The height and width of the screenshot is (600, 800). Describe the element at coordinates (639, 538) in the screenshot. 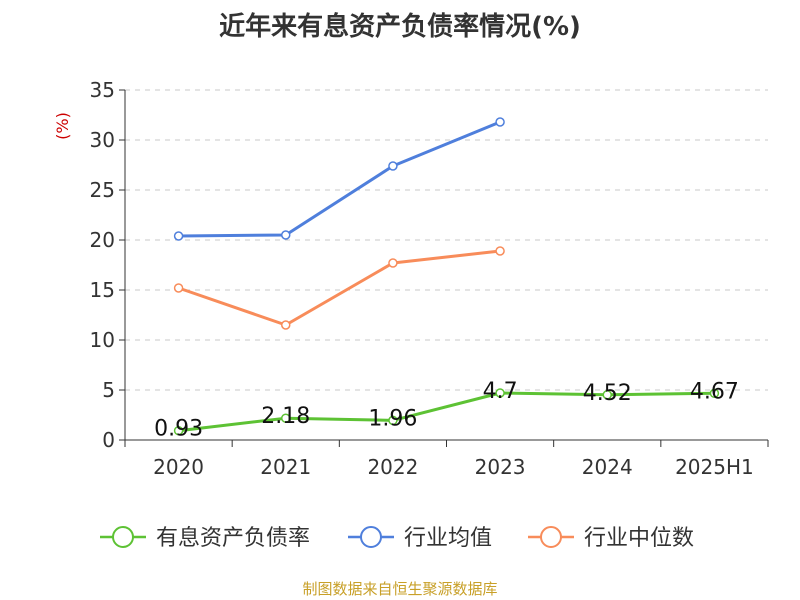

I see `legend-label-2: 行业中位数` at that location.